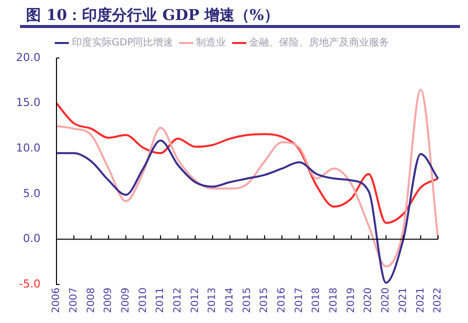  What do you see at coordinates (299, 301) in the screenshot?
I see `x-tick-label: 2017` at bounding box center [299, 301].